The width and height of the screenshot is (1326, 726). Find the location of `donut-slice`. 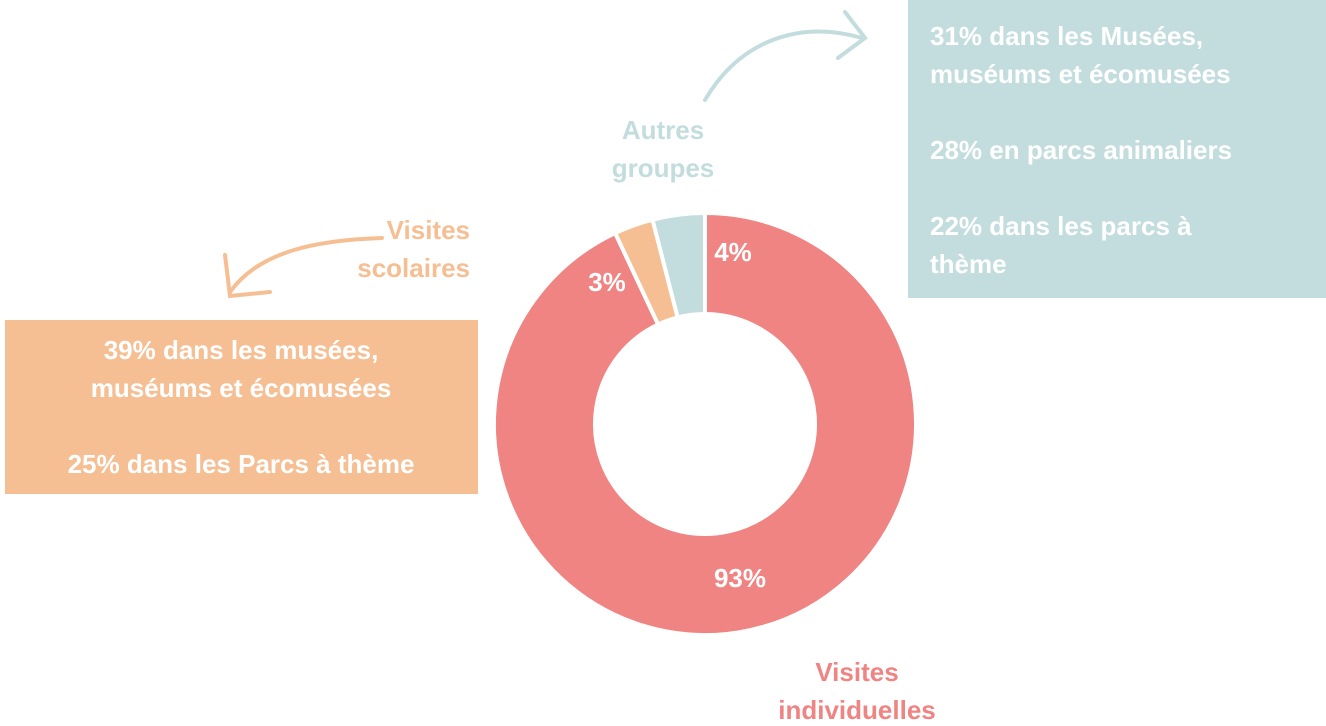

donut-slice is located at coordinates (678, 265).